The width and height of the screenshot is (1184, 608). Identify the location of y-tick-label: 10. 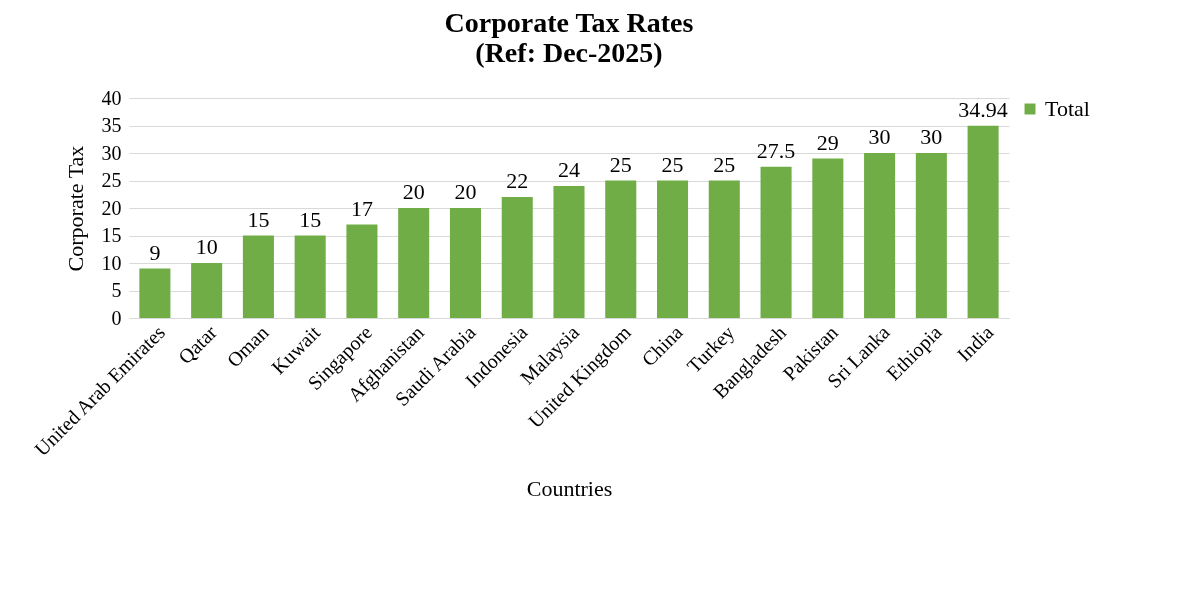
(111, 262).